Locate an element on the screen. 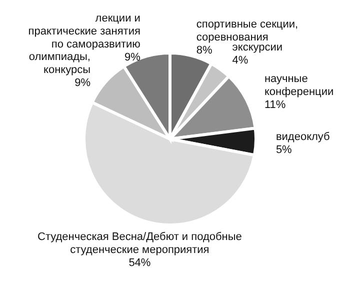 The width and height of the screenshot is (346, 296). slice-label: видеоклуб is located at coordinates (303, 136).